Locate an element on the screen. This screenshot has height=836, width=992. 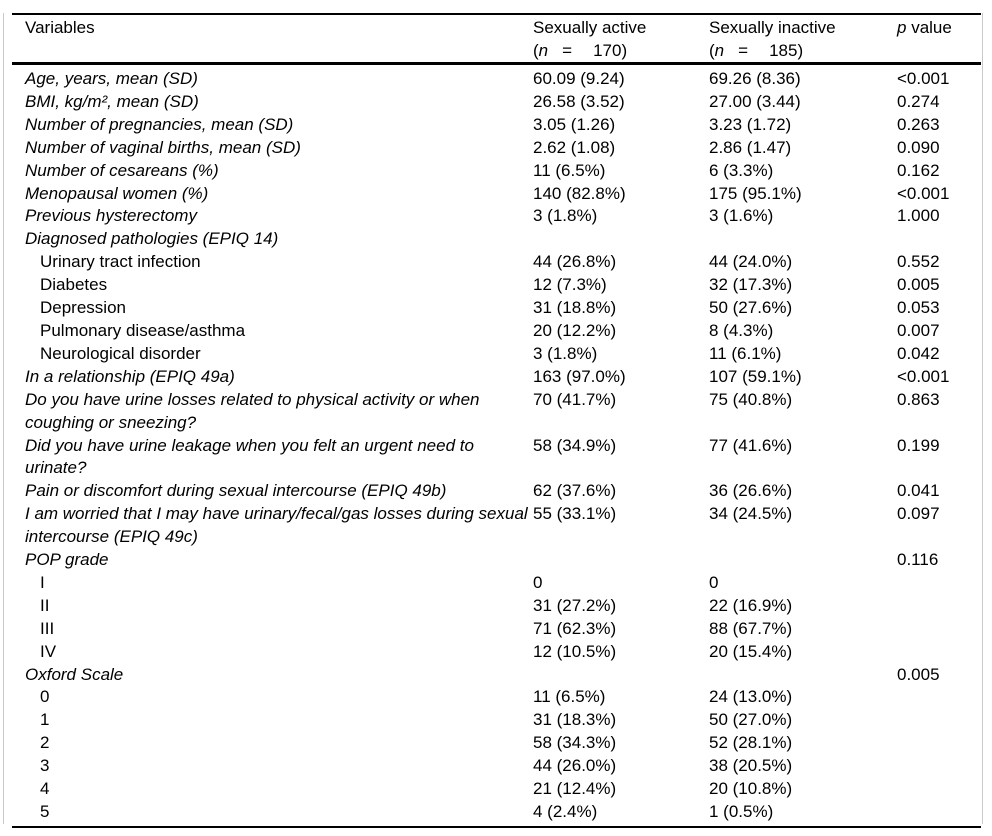
cell-sexually-inactive-value is located at coordinates (802, 560).